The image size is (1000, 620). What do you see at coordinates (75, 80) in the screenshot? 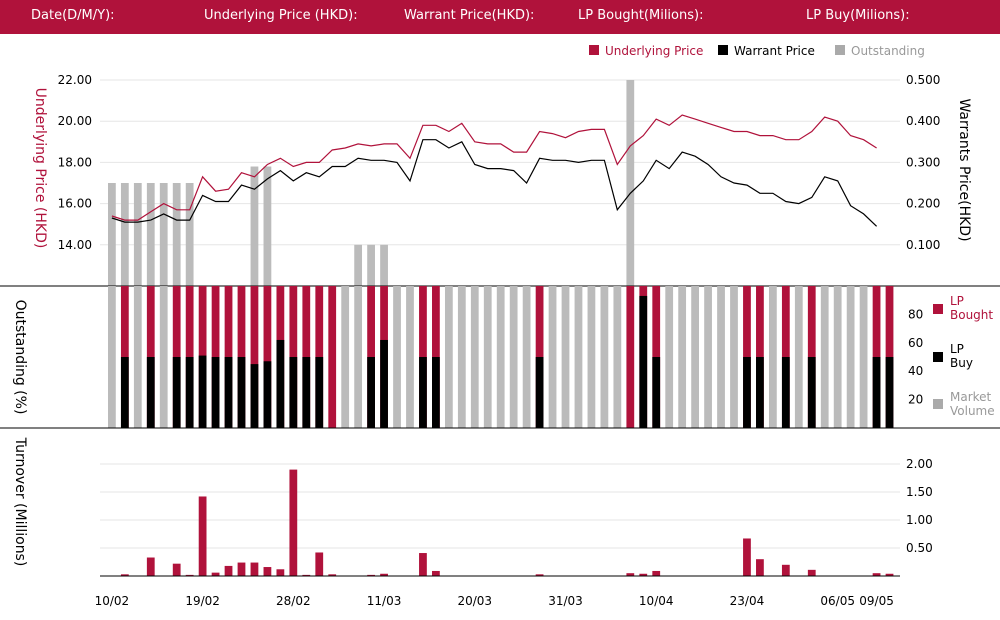
I see `tick-left-top: 22.00` at bounding box center [75, 80].